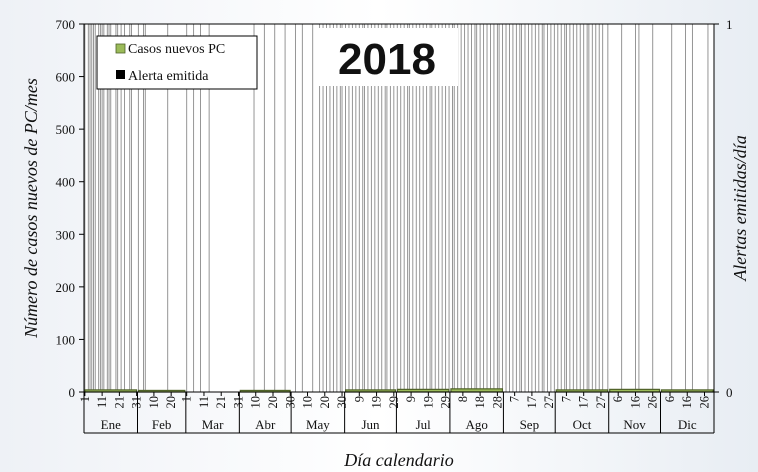 This screenshot has height=472, width=758. Describe the element at coordinates (66, 339) in the screenshot. I see `y-tick-label: 100` at that location.